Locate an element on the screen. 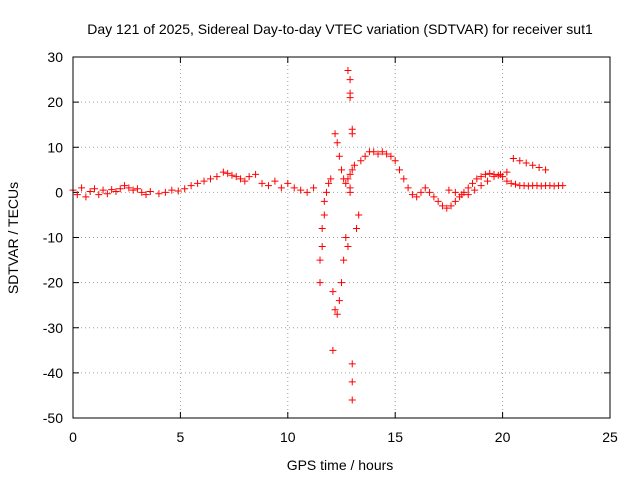 The image size is (640, 480). x-tick-label: 5 is located at coordinates (181, 437).